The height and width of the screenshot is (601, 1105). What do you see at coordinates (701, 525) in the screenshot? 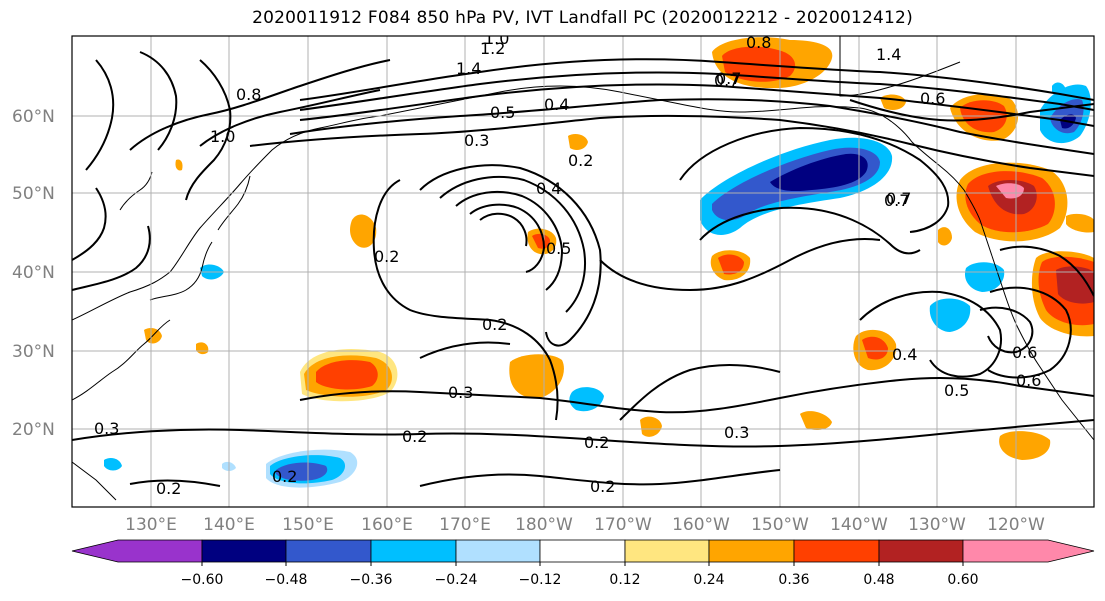
I see `lon-label: 160°W` at bounding box center [701, 525].